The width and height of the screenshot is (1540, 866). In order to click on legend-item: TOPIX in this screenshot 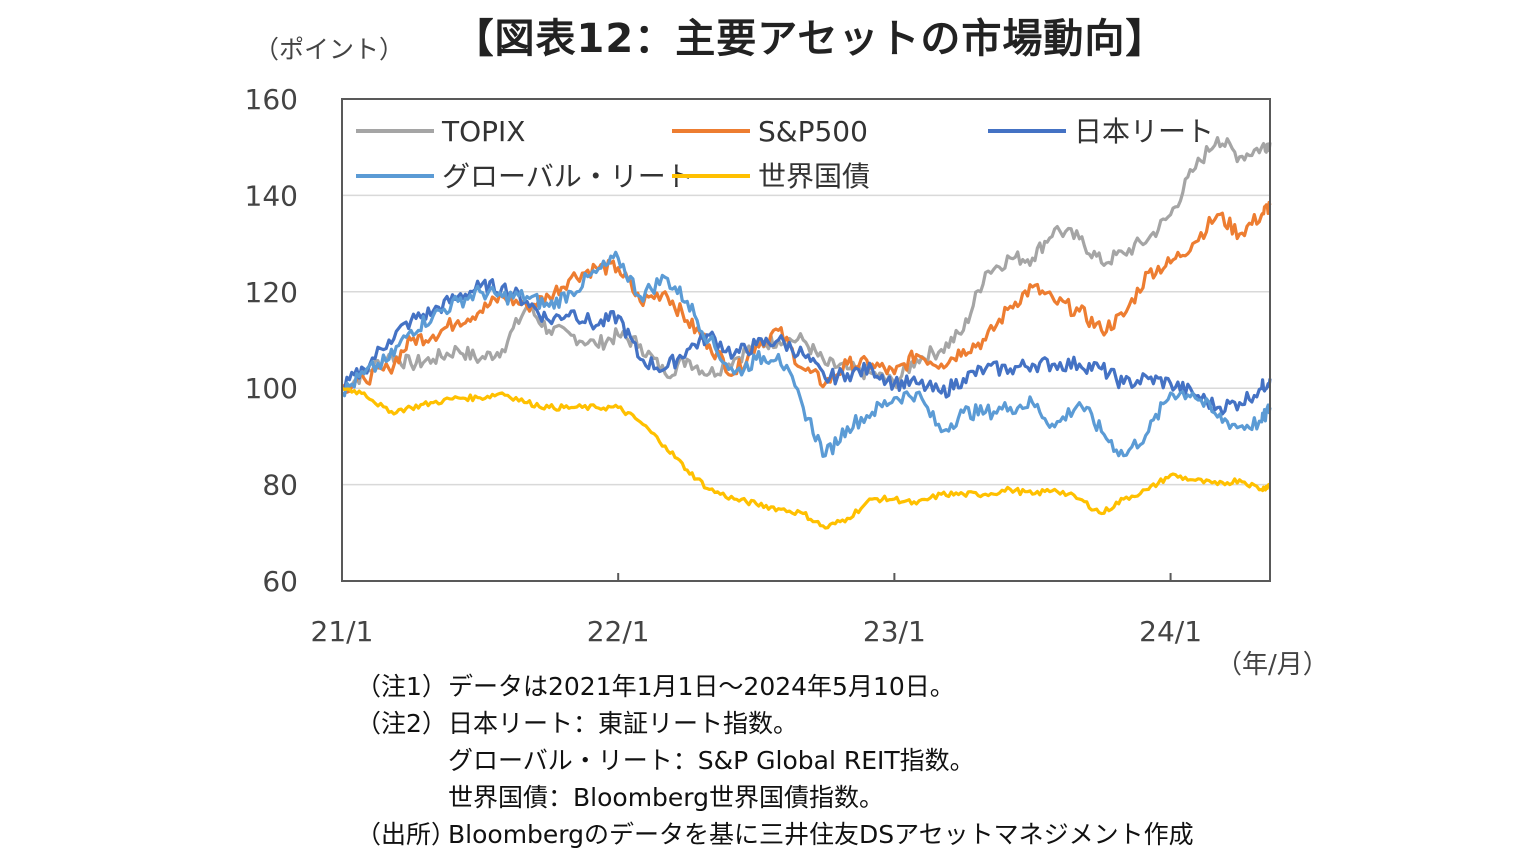, I will do `click(440, 131)`.